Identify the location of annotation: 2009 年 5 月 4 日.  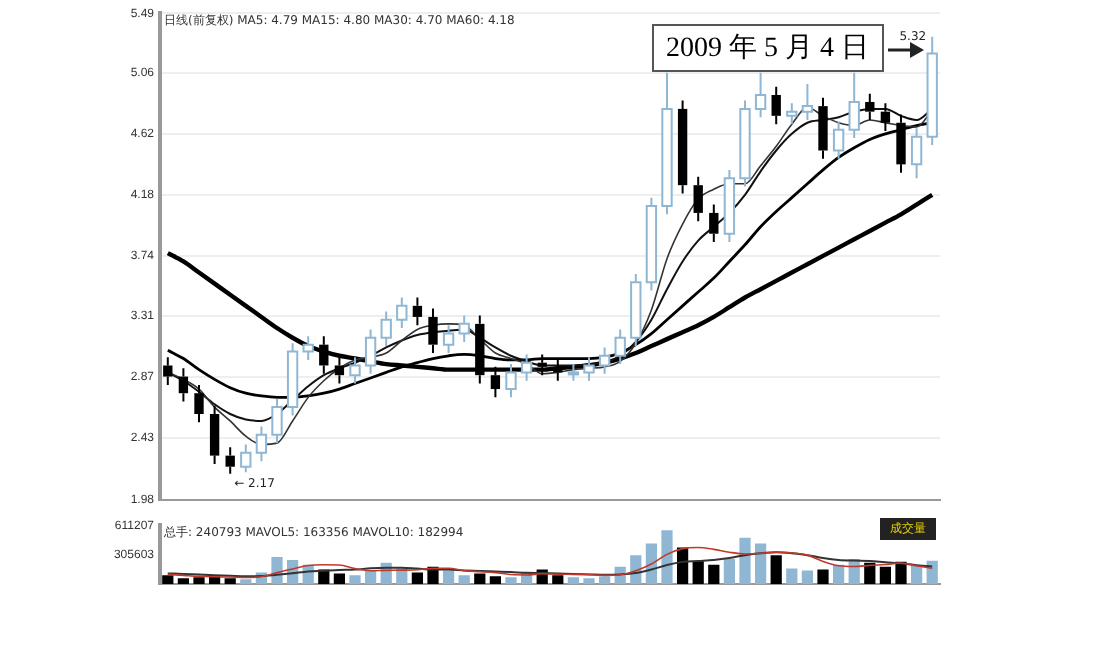
(767, 48).